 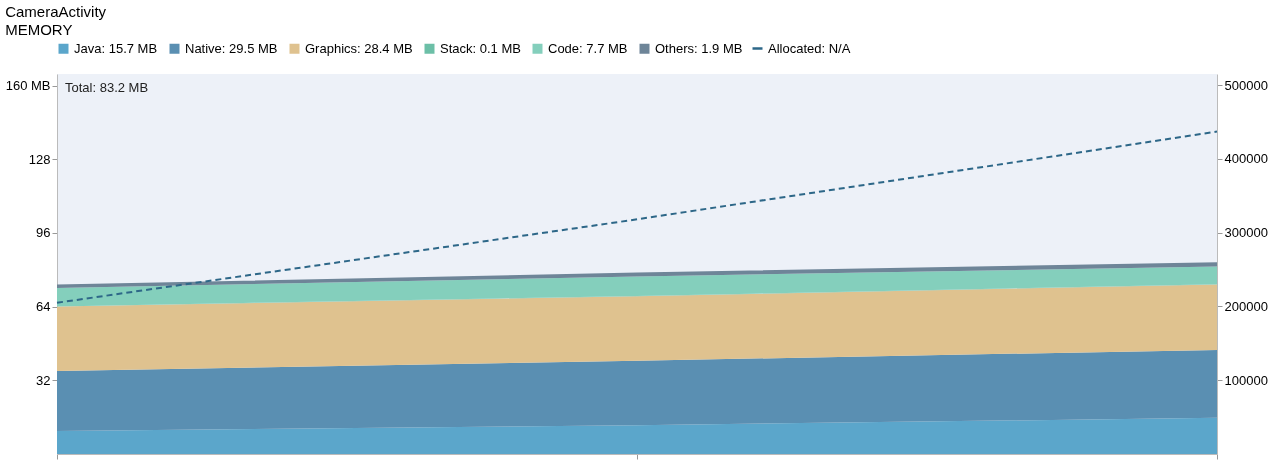 I want to click on y2-tick-label: 200000, so click(x=1246, y=306).